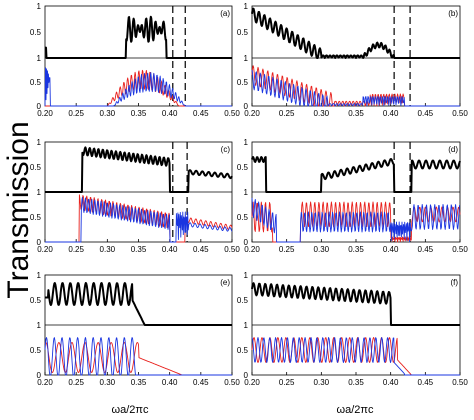 This screenshot has height=420, width=474. What do you see at coordinates (18, 209) in the screenshot?
I see `y-axis-label: Transmission` at bounding box center [18, 209].